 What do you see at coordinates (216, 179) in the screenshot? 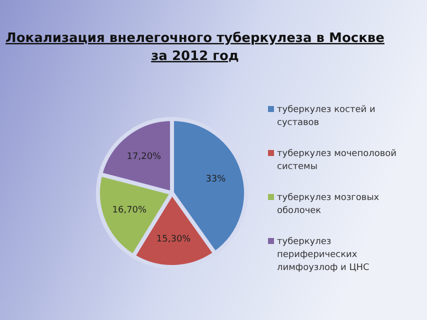
I see `data-label: 33%` at bounding box center [216, 179].